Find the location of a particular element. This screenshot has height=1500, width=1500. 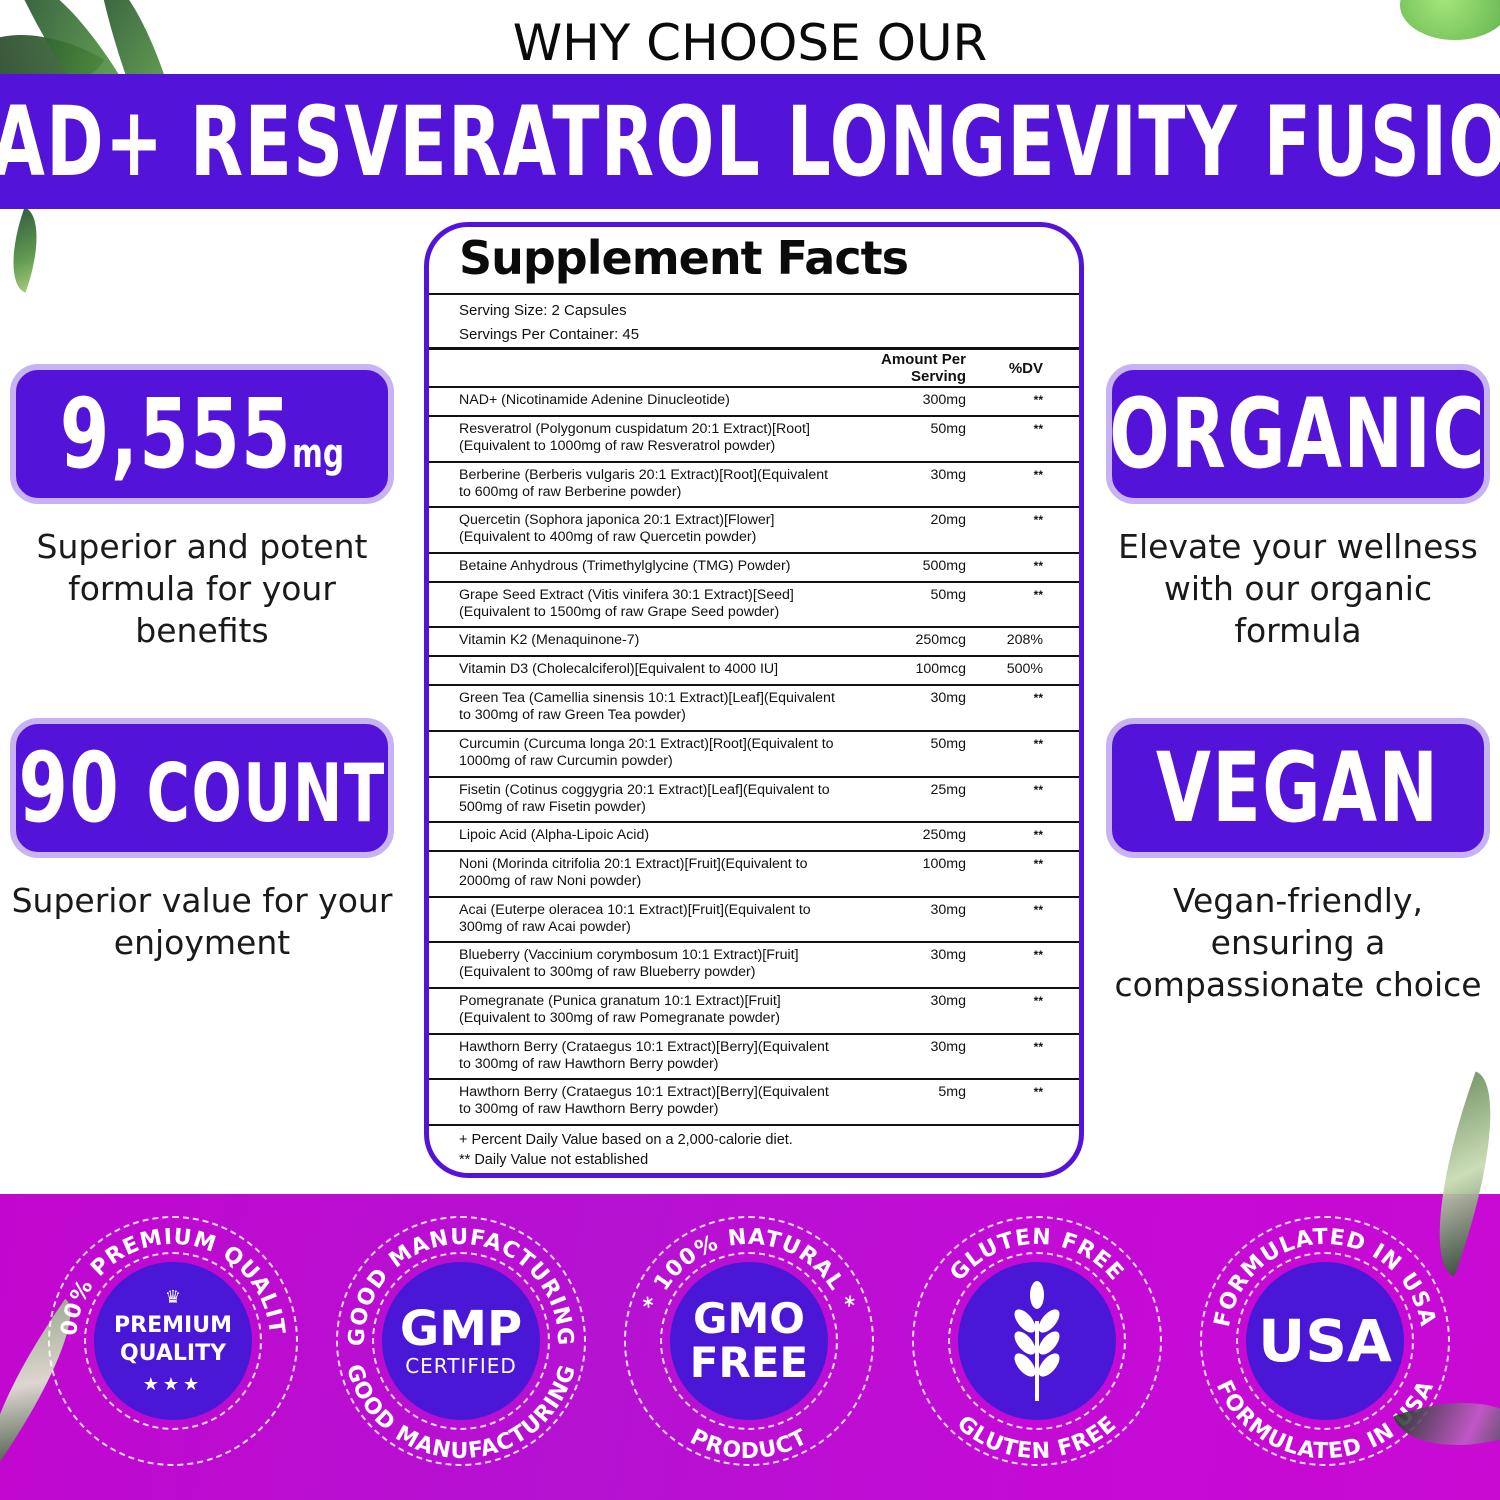

feature-tag-dosage: 9,555mg is located at coordinates (202, 434).